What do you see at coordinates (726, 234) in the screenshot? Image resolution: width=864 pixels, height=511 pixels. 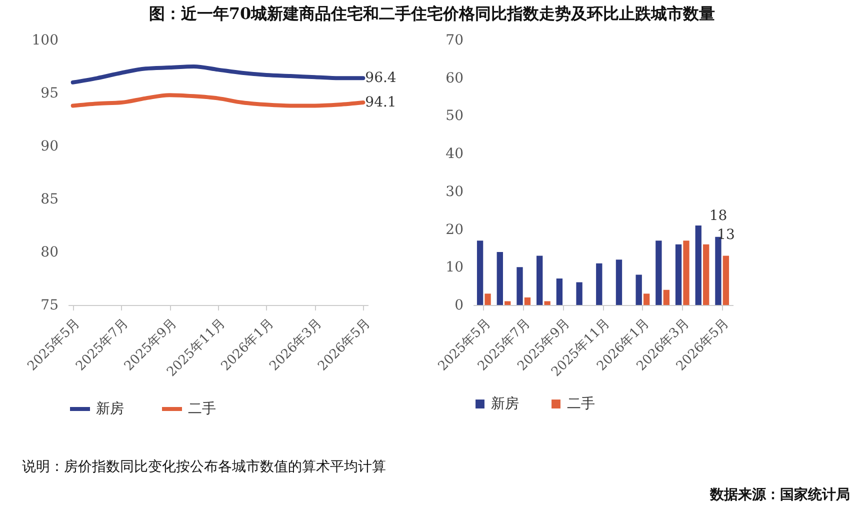 I see `data-label: 13` at bounding box center [726, 234].